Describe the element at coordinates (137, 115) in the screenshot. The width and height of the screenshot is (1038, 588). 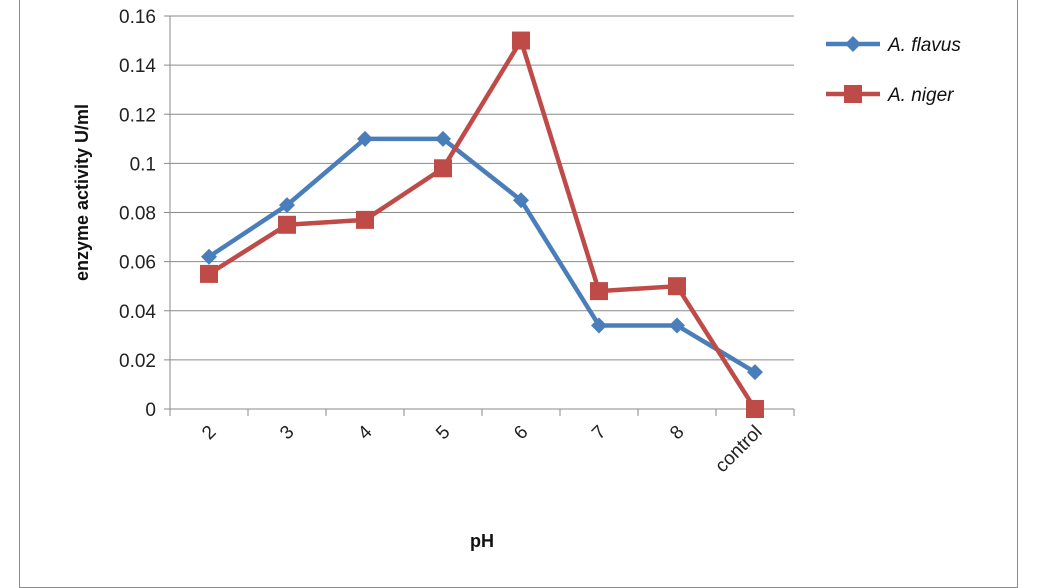
I see `y-tick-label: 0.12` at that location.